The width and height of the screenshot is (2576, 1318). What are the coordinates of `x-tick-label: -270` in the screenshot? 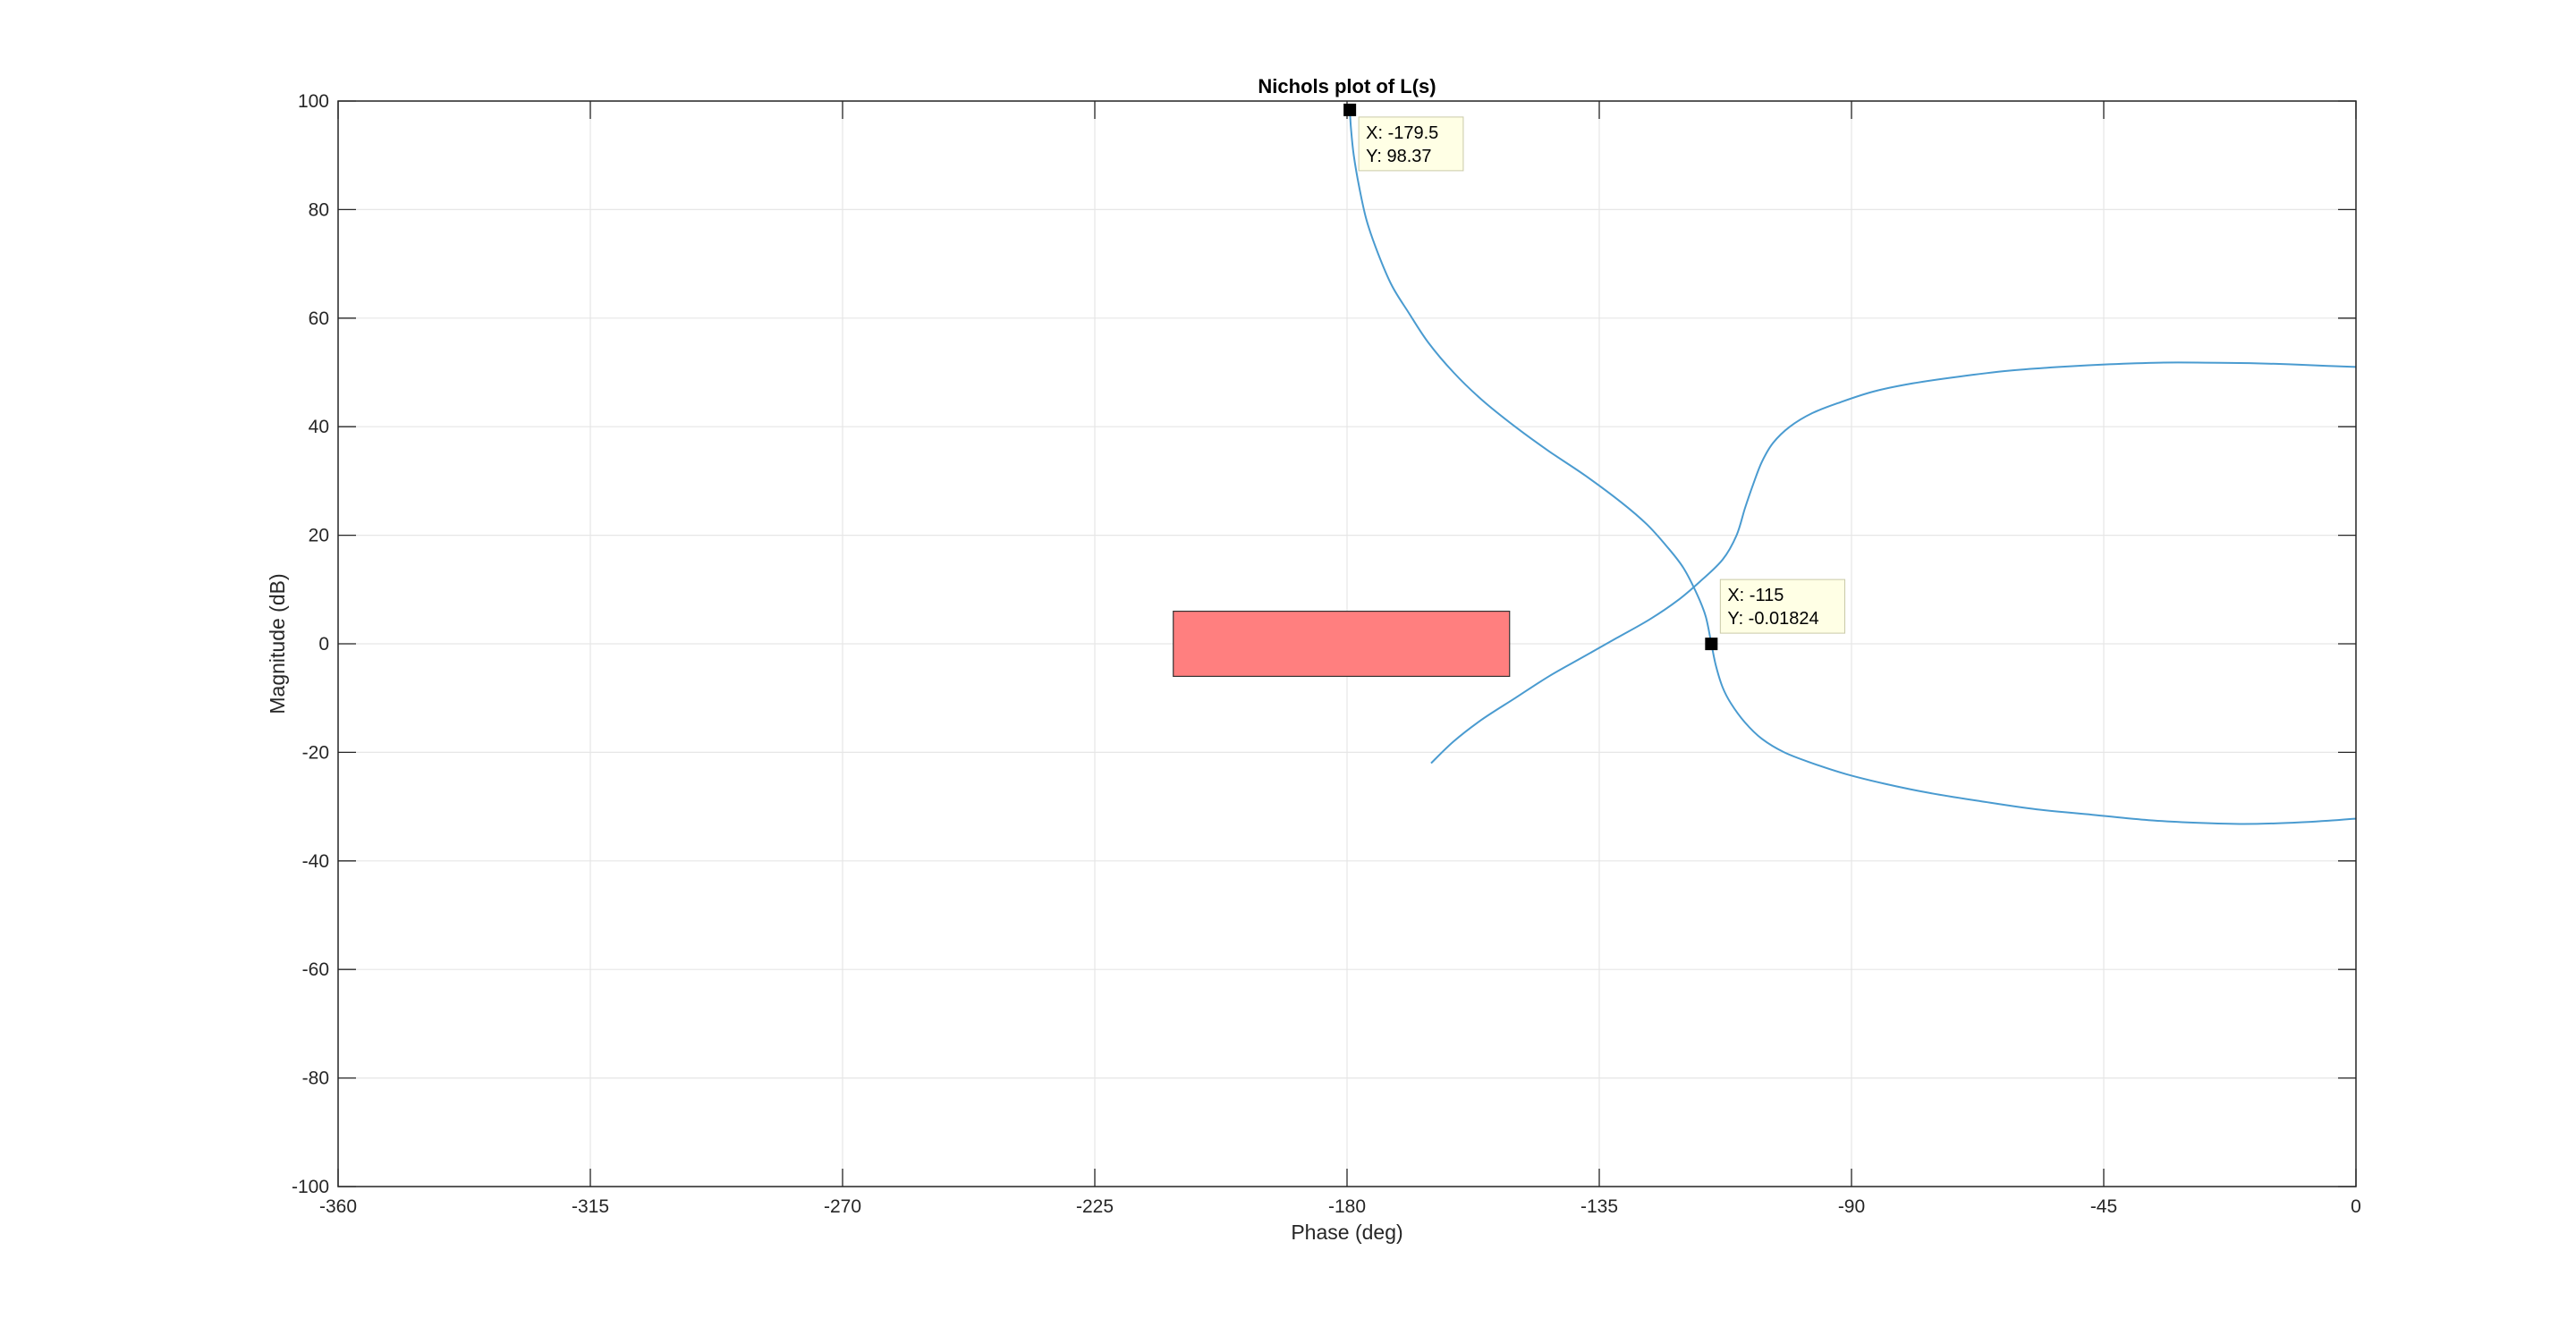 It's located at (842, 1206).